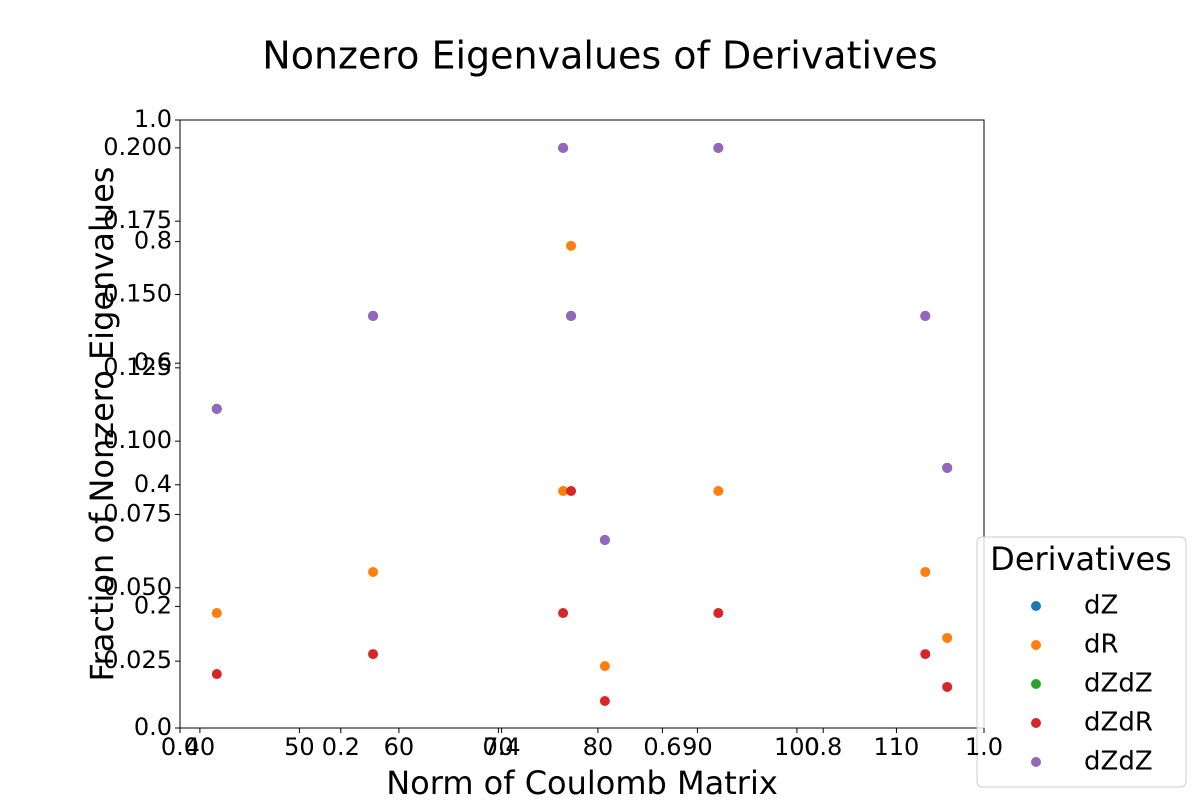 The width and height of the screenshot is (1200, 800). Describe the element at coordinates (582, 782) in the screenshot. I see `x-axis-label: Norm of Coulomb Matrix` at that location.